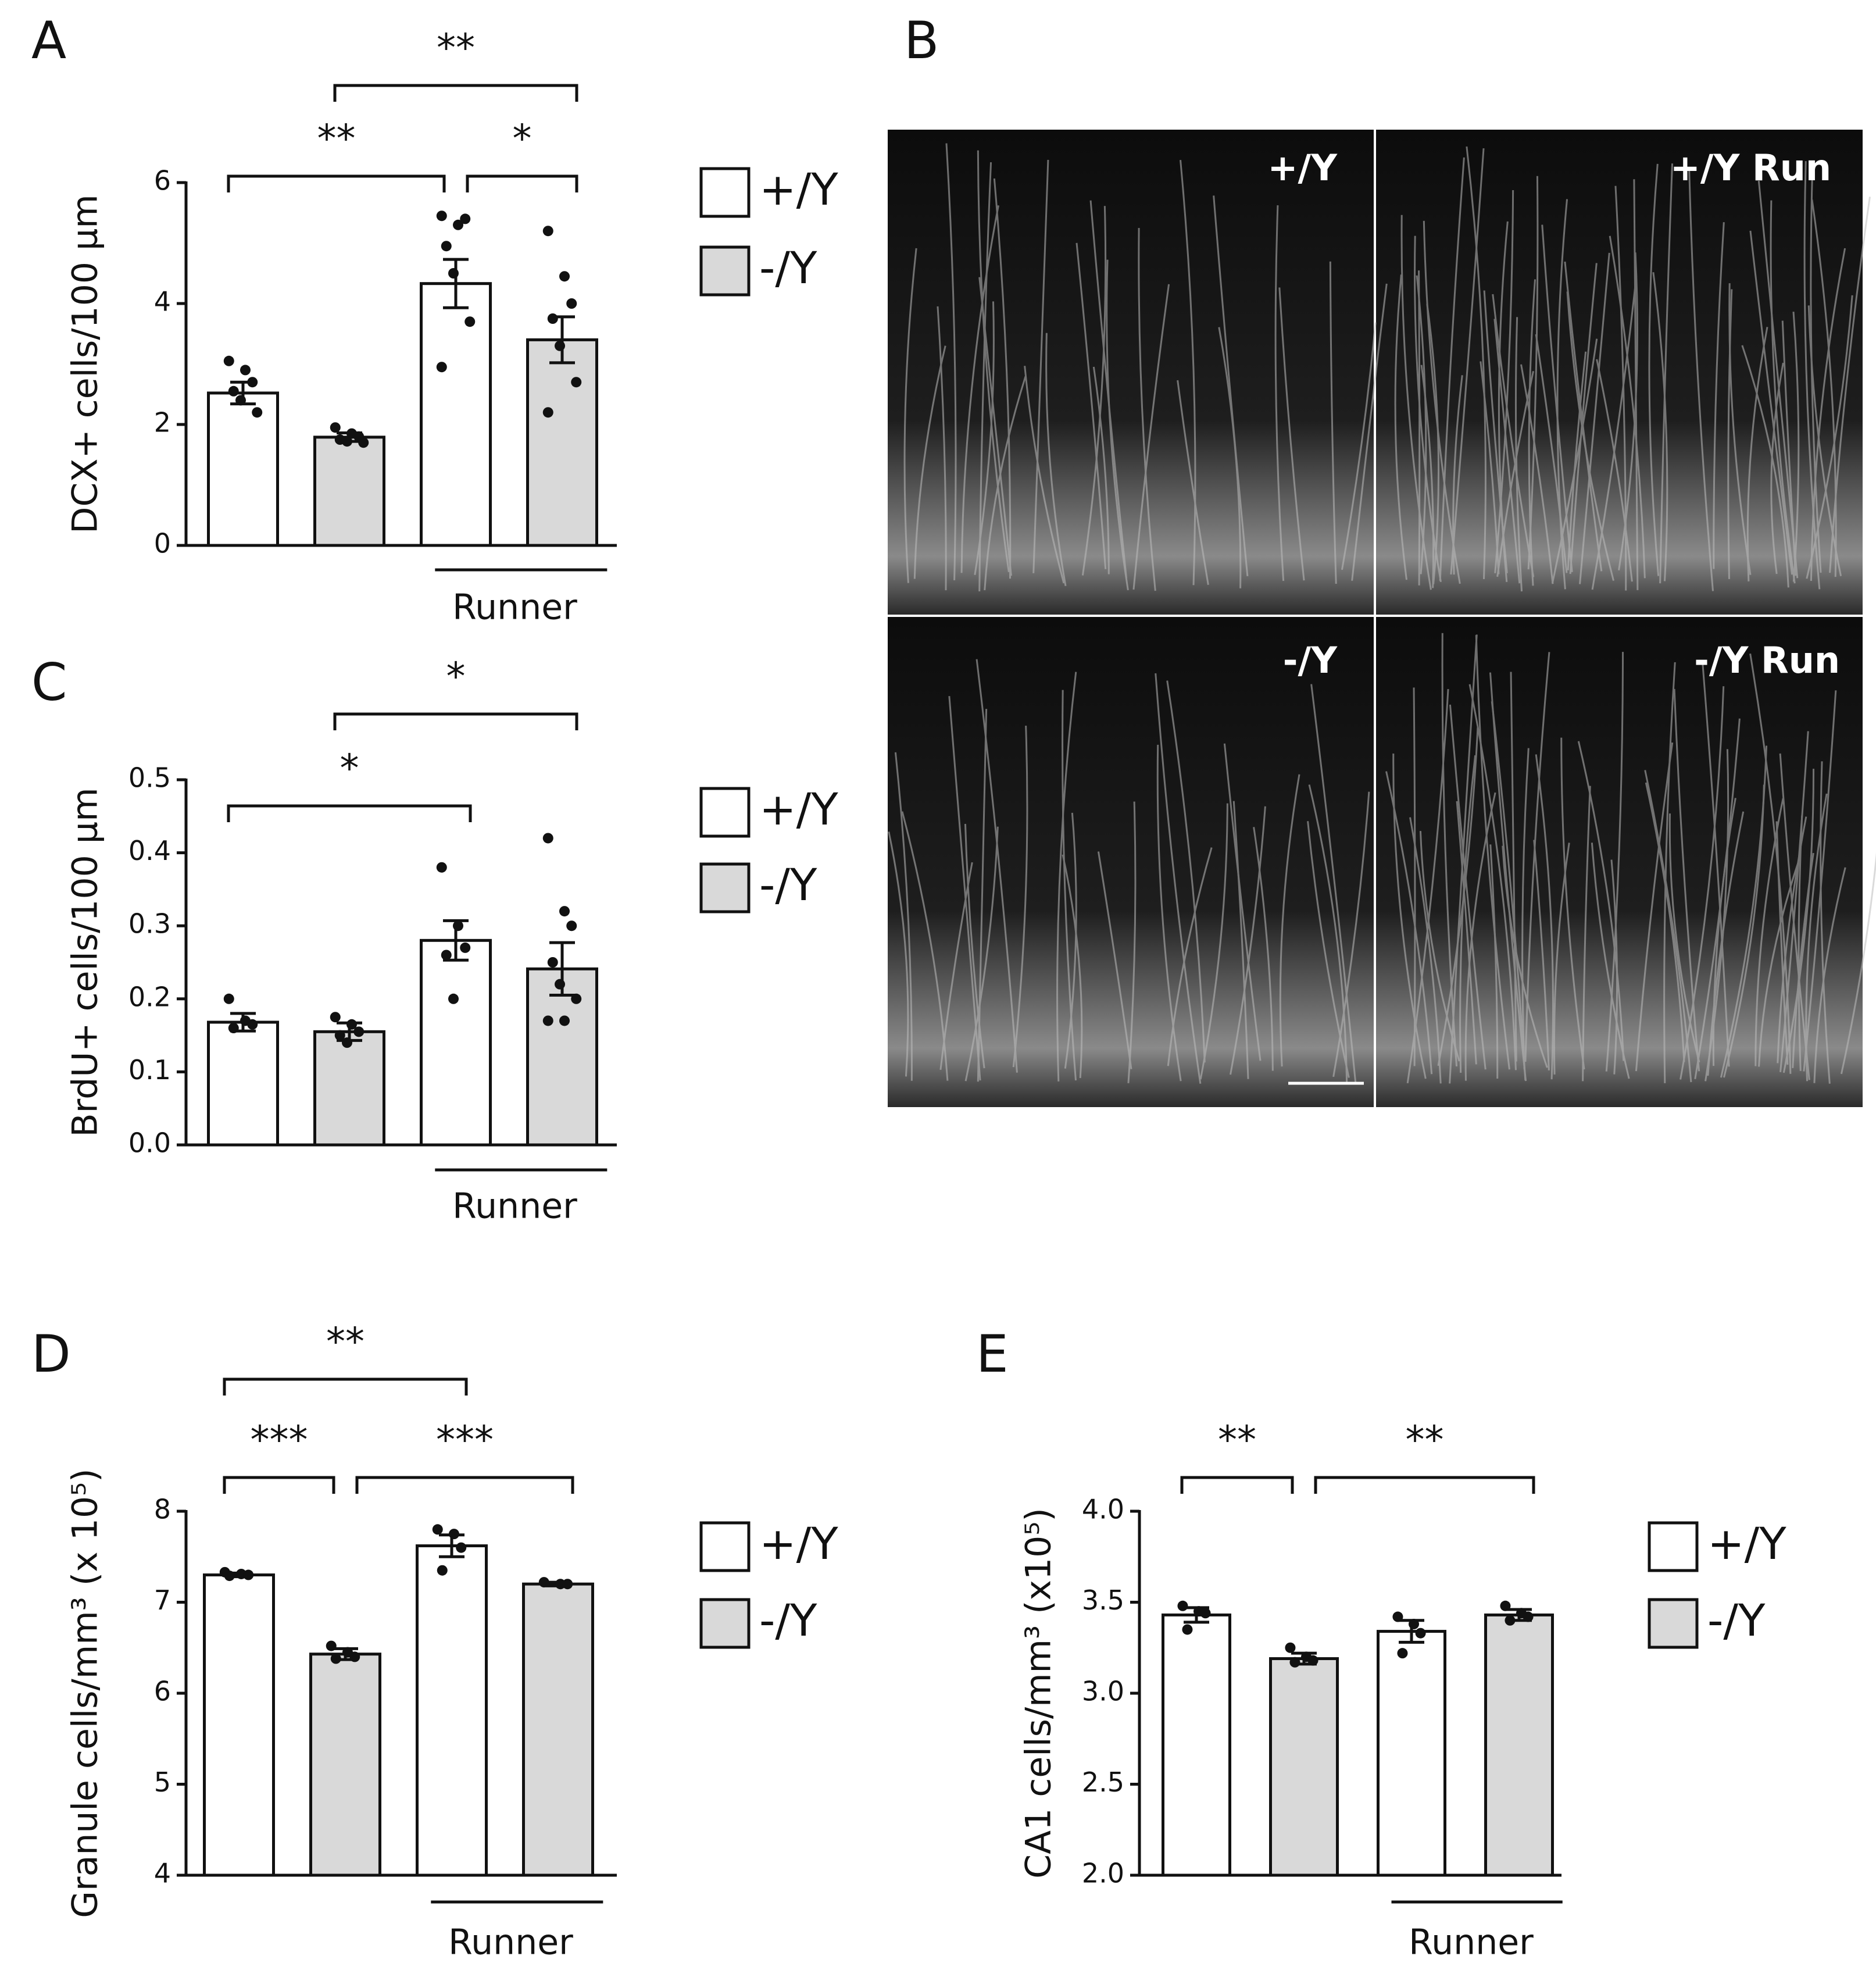 Image resolution: width=1876 pixels, height=1970 pixels. What do you see at coordinates (1039, 1693) in the screenshot?
I see `y-axis-label: CA1 cells/mm³ (x10⁵)` at bounding box center [1039, 1693].